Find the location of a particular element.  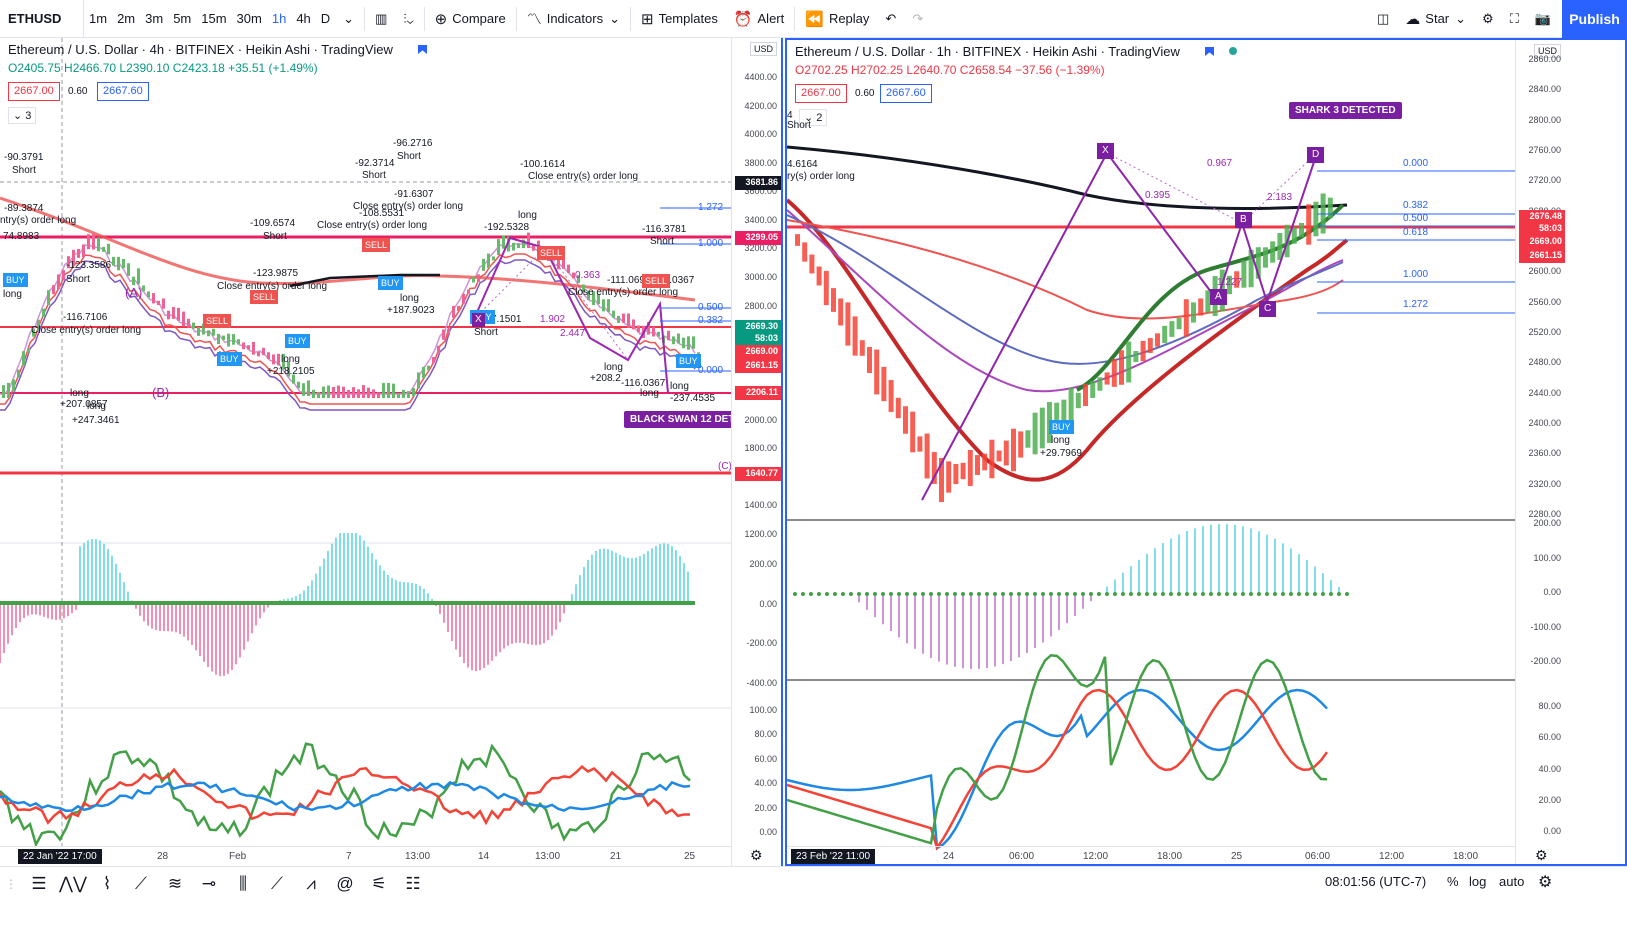

publish-button: Publish is located at coordinates (1594, 19).